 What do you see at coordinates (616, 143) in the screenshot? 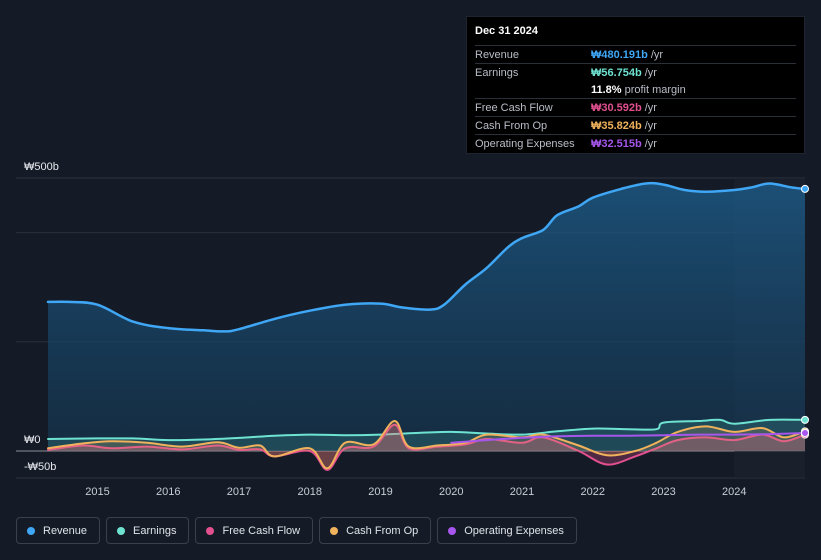
I see `tooltip-row-value: ₩32.515b` at bounding box center [616, 143].